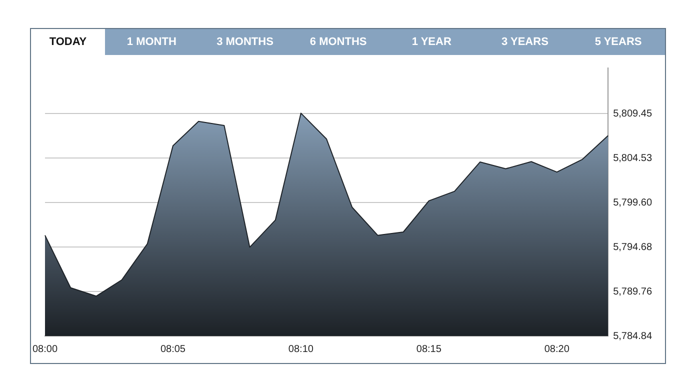 The width and height of the screenshot is (687, 378). I want to click on y-tick-label: 5,809.45, so click(632, 114).